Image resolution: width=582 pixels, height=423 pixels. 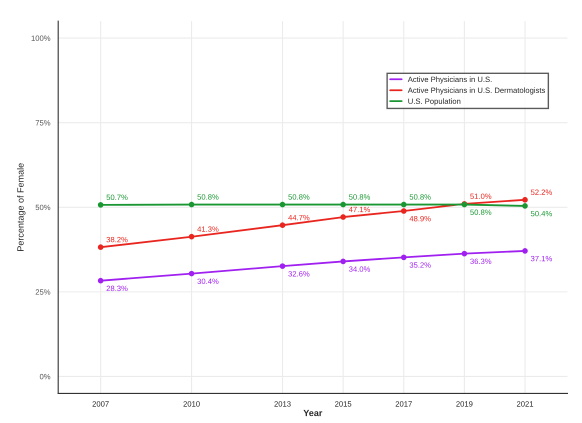 I want to click on y-axis-title: Percentage of Female, so click(x=21, y=207).